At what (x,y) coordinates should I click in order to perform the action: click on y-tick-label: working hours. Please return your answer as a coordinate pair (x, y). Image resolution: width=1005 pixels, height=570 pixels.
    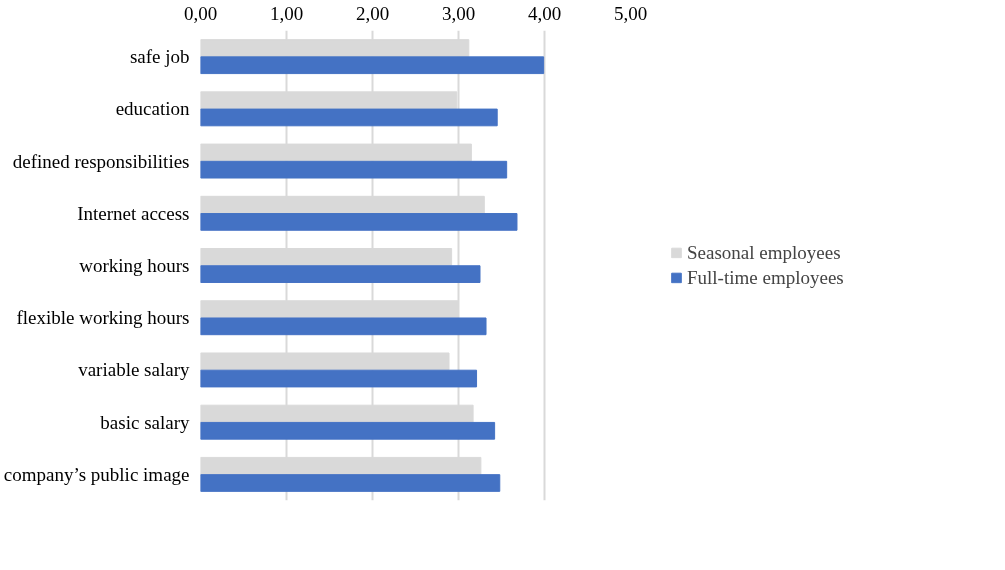
    Looking at the image, I should click on (134, 265).